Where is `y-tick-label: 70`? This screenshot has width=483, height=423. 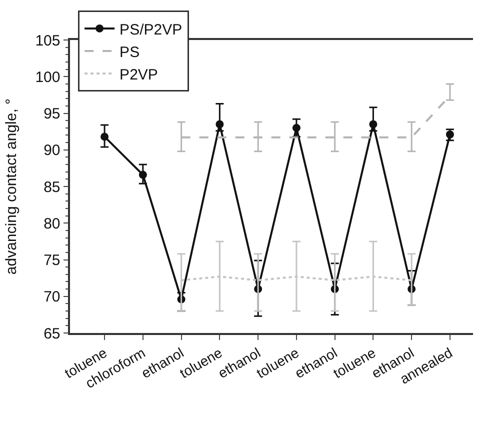
y-tick-label: 70 is located at coordinates (52, 297).